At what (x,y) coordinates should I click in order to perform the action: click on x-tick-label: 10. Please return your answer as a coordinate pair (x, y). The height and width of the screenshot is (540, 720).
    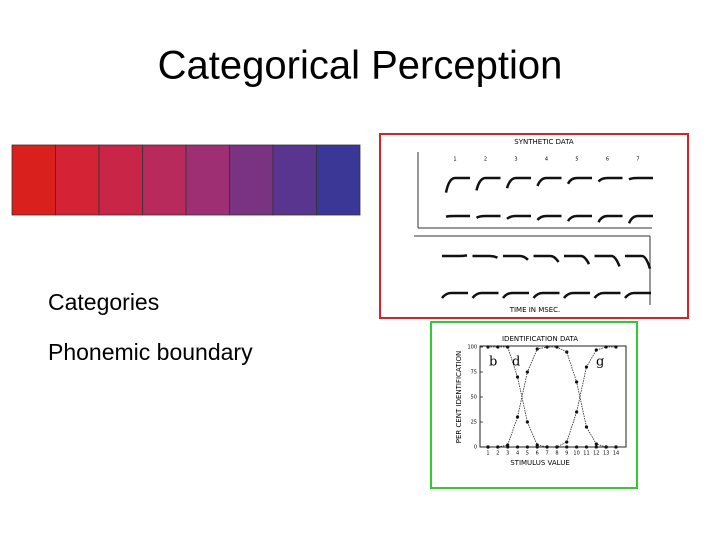
    Looking at the image, I should click on (576, 454).